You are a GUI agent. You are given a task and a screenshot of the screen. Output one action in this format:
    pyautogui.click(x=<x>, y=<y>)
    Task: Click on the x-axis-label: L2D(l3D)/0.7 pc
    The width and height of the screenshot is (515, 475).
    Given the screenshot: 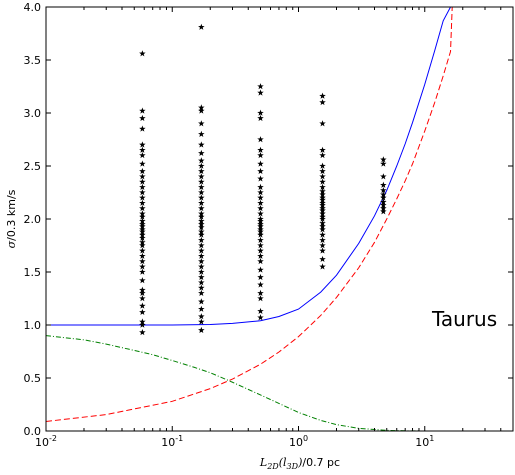 What is the action you would take?
    pyautogui.click(x=299, y=463)
    